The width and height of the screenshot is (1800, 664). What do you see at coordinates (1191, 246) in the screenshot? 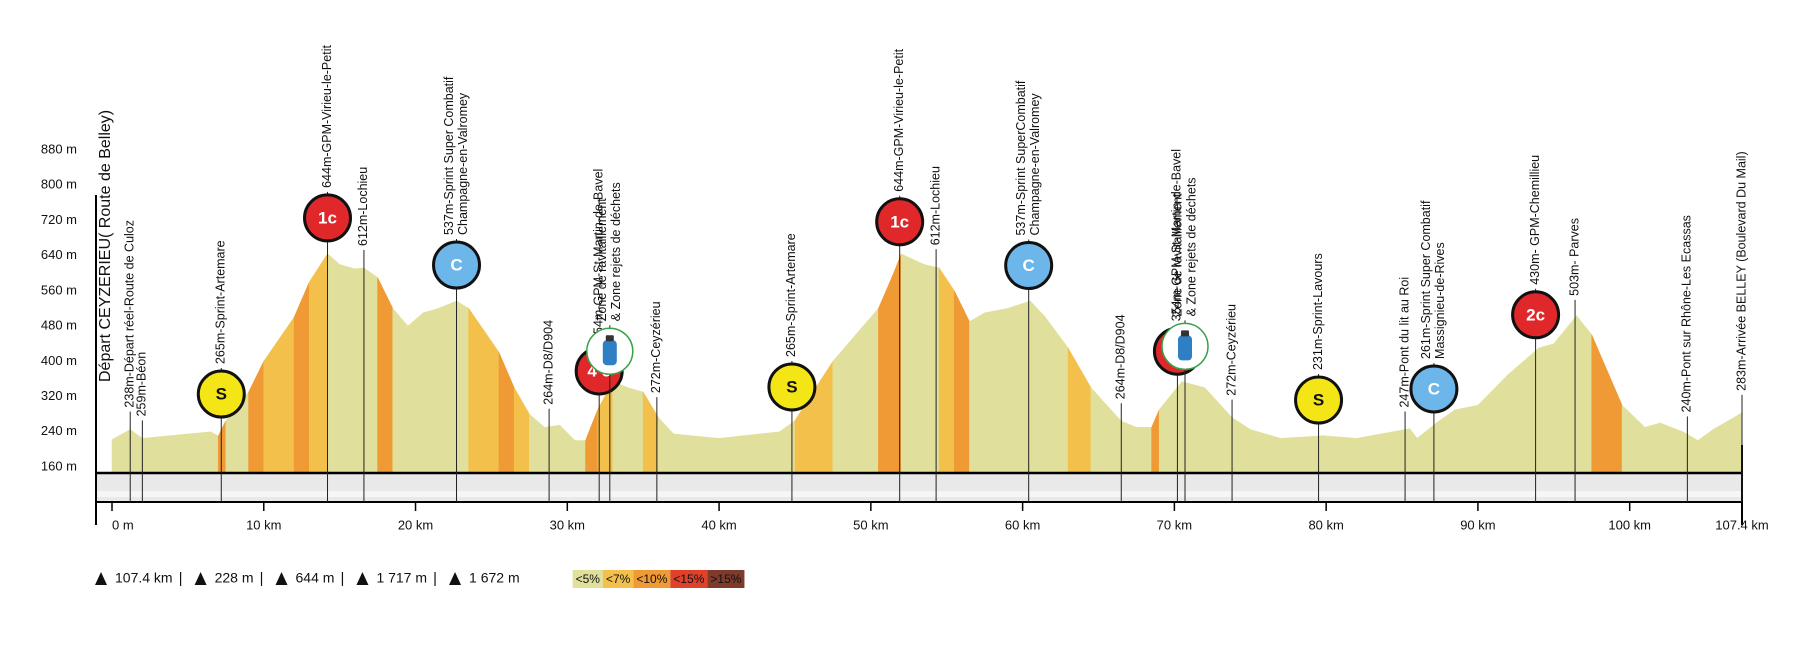
I see `waypoint-label: & Zone rejets de déchets` at bounding box center [1191, 246].